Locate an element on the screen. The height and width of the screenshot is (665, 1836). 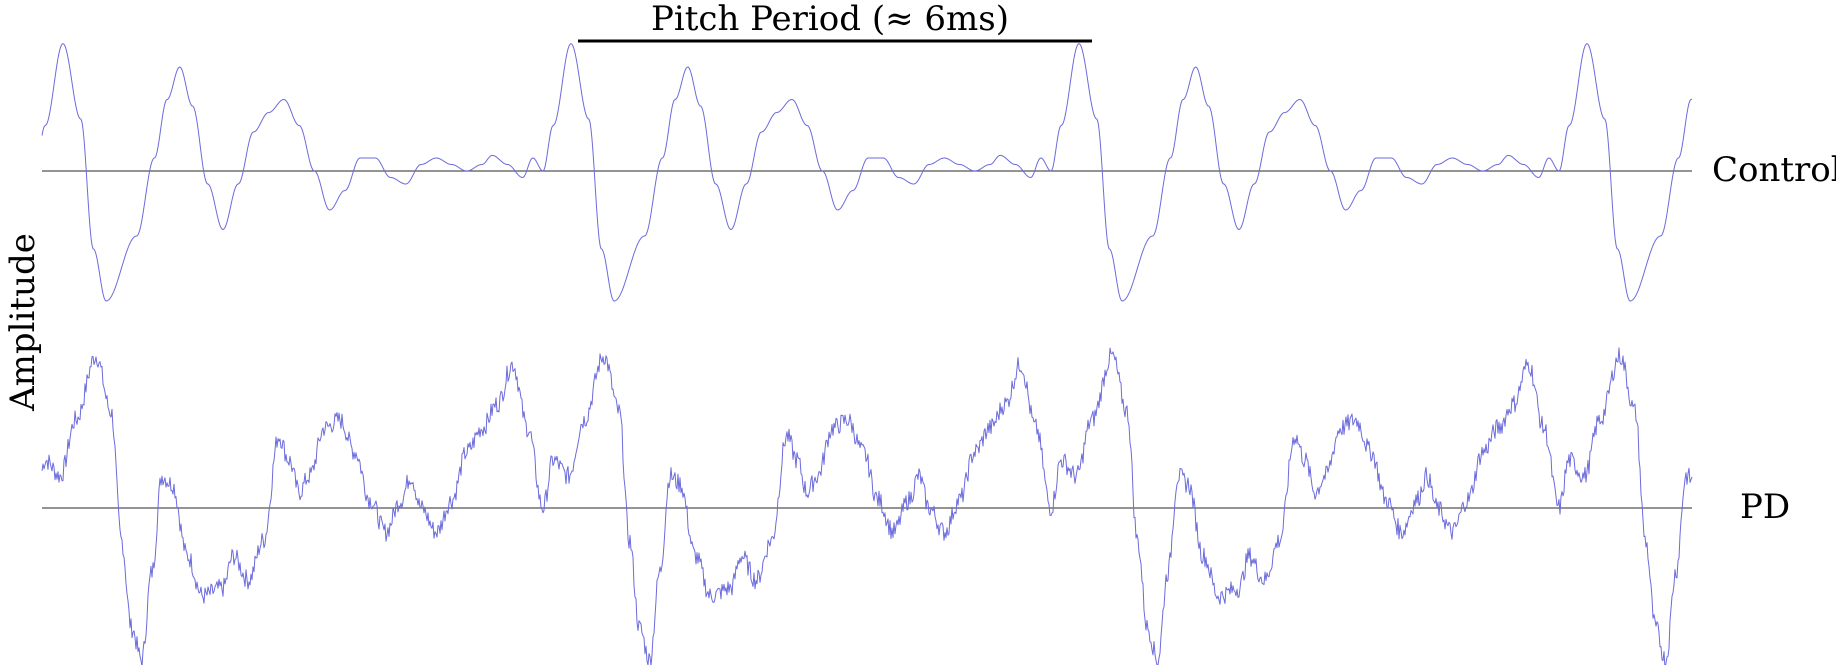
series-label-pd: PD is located at coordinates (1765, 507).